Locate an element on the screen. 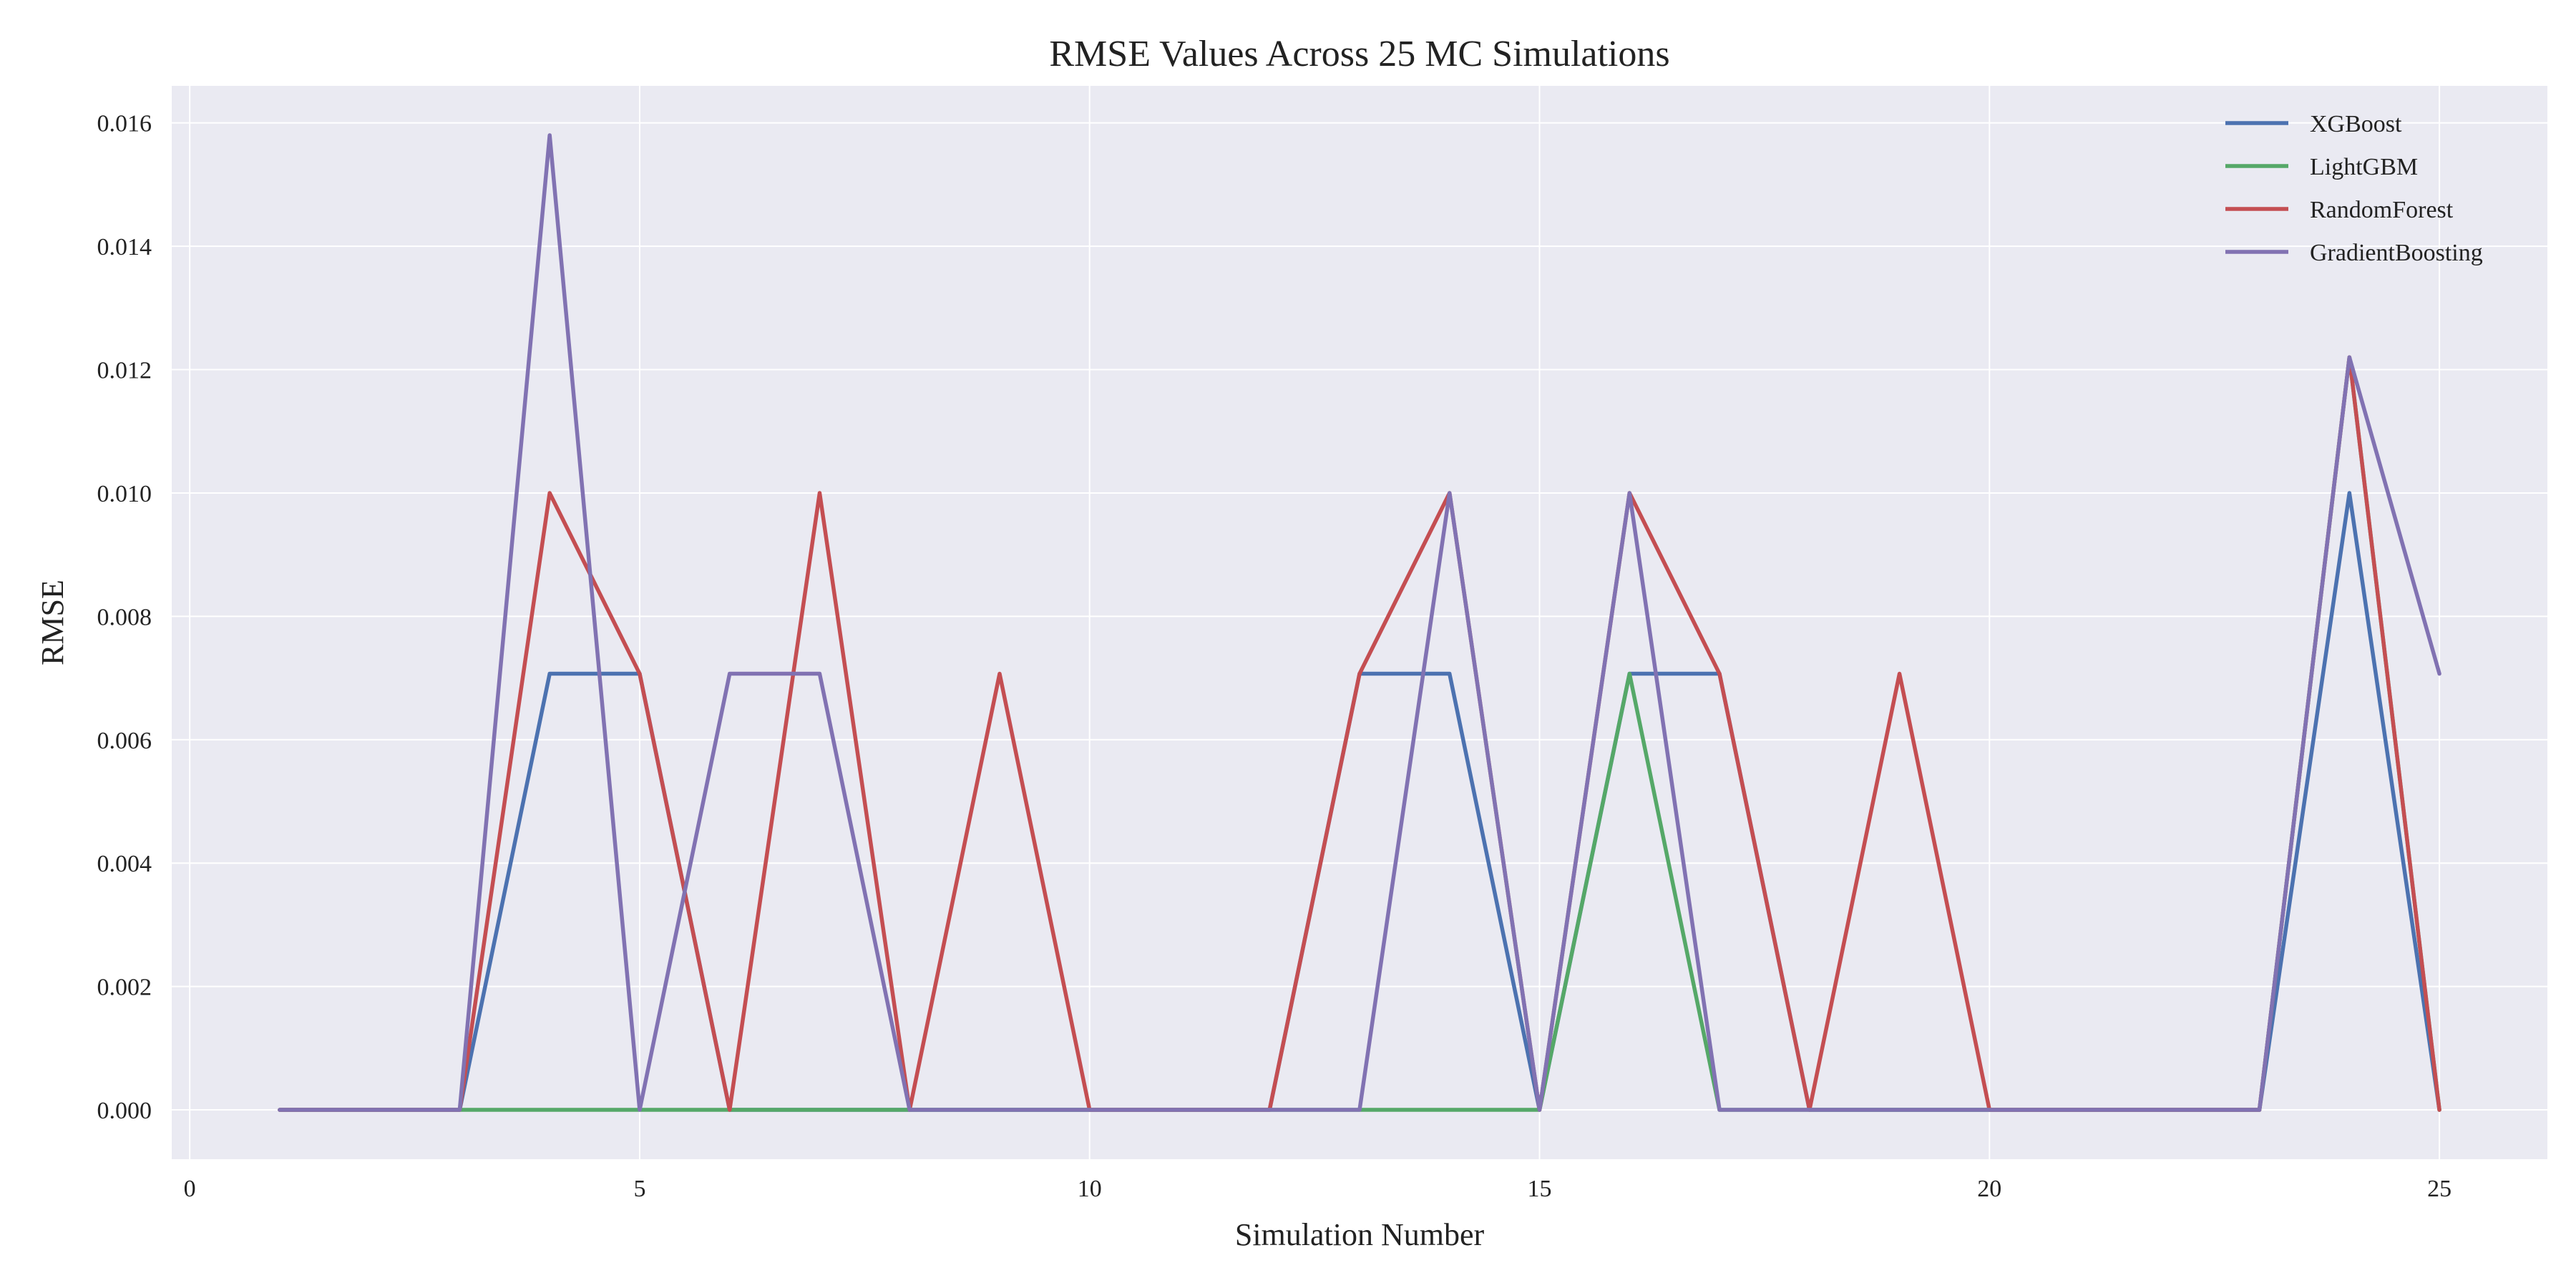  y-tick-label: 0.014 is located at coordinates (124, 247).